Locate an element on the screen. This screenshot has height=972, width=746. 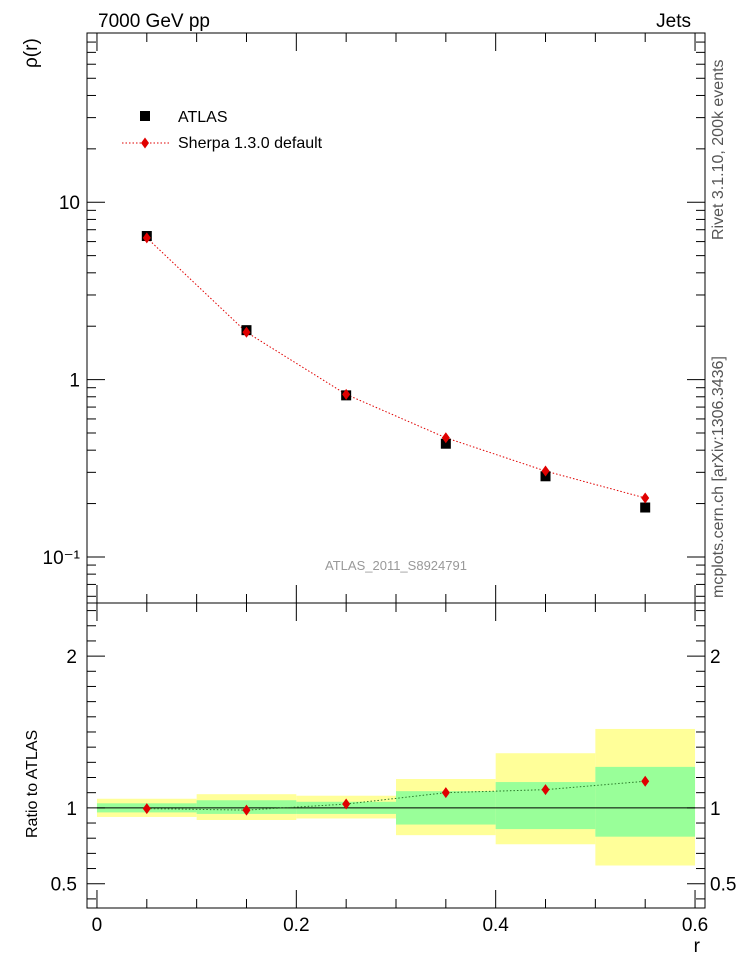
main-y-axis-label: ρ(r) is located at coordinates (31, 53).